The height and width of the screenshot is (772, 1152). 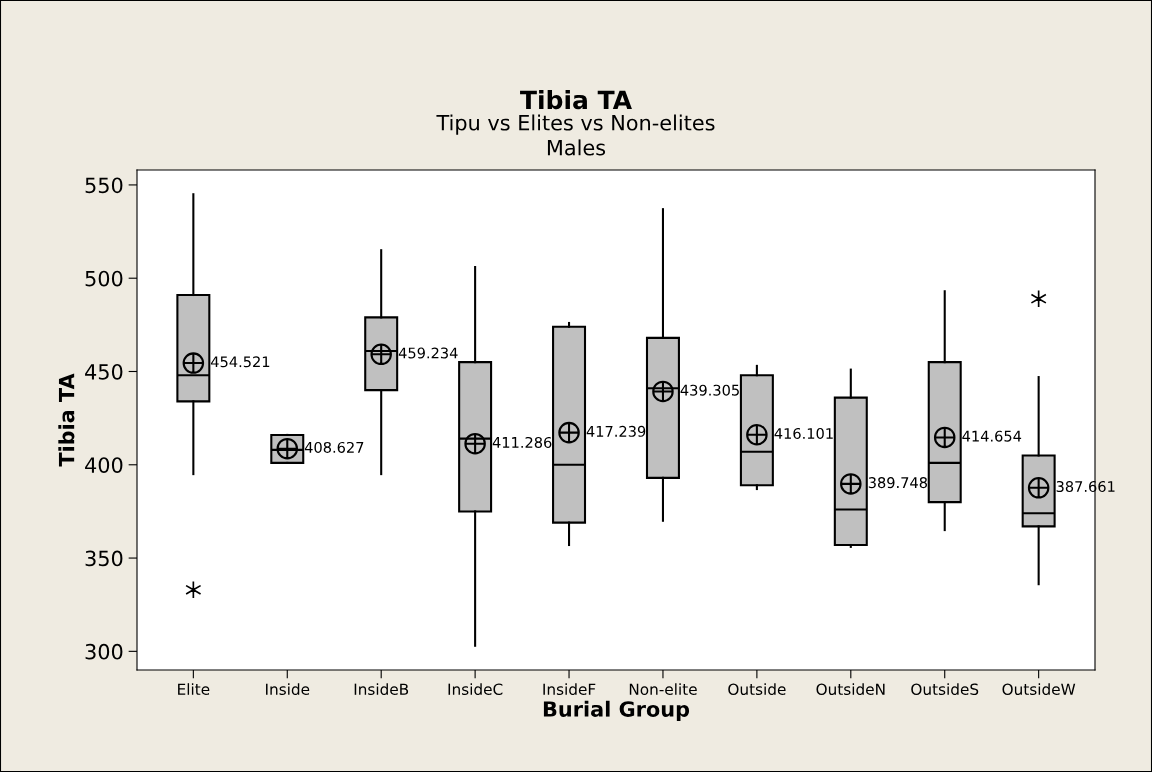 I want to click on annotation: 416.101, so click(x=803, y=433).